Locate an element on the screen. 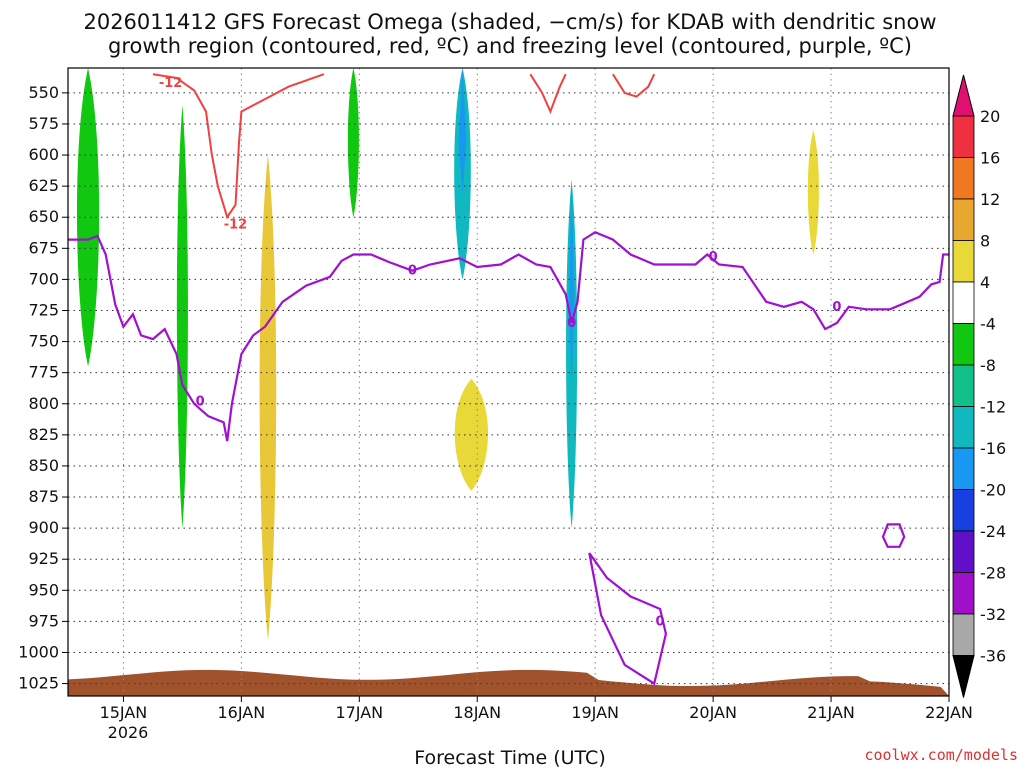  colorbar-label: 16 is located at coordinates (990, 158).